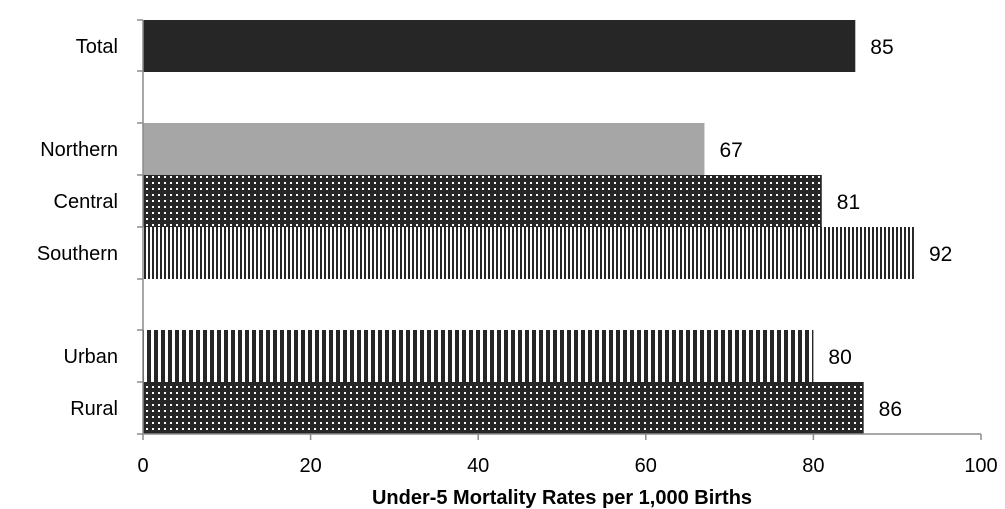  What do you see at coordinates (813, 466) in the screenshot?
I see `x-tick-label: 80` at bounding box center [813, 466].